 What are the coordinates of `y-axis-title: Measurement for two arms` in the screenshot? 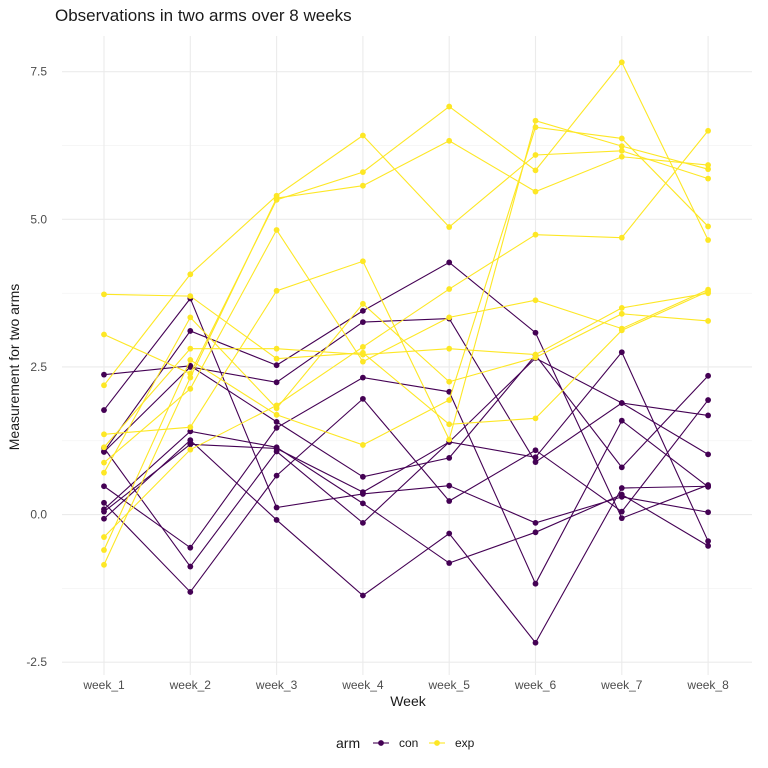 It's located at (14, 367).